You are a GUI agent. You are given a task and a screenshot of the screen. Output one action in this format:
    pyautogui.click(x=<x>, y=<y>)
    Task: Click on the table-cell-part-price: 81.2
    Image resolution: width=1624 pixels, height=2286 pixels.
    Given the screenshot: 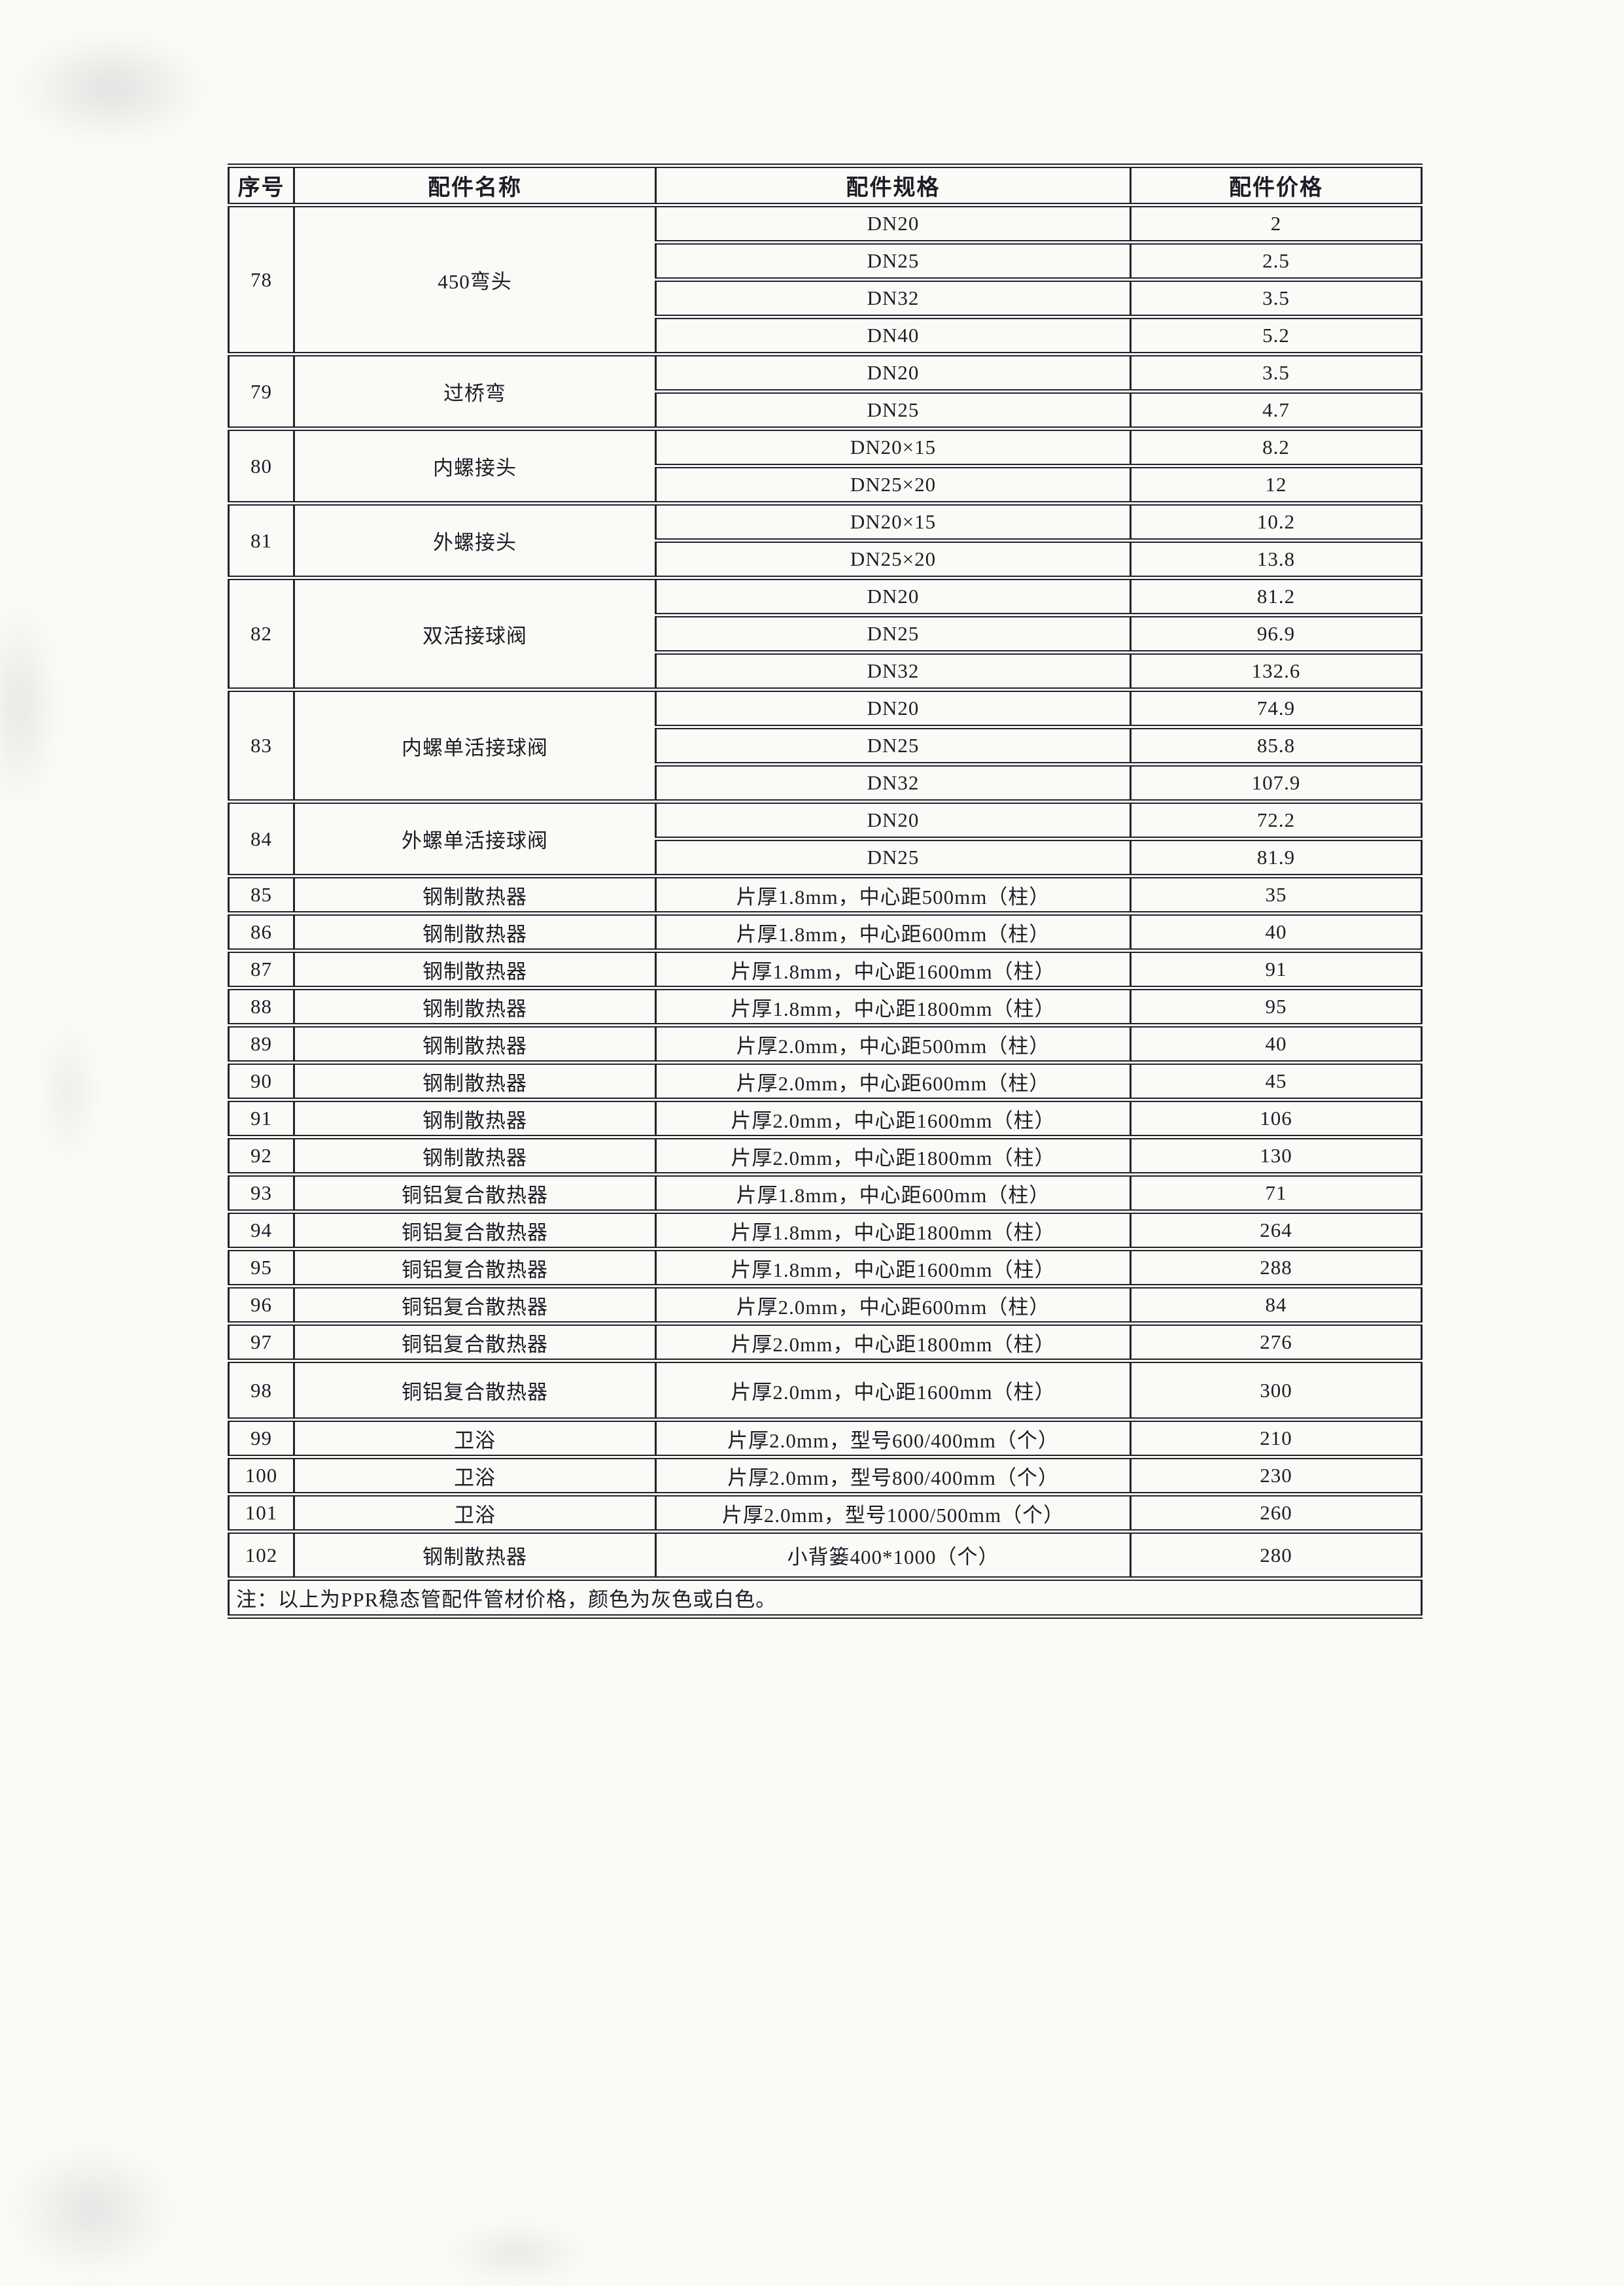 What is the action you would take?
    pyautogui.click(x=1276, y=596)
    